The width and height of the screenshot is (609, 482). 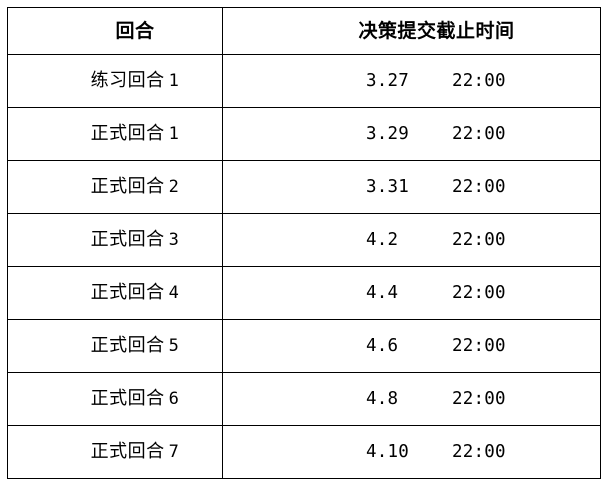 I want to click on deadline-cell: 4.8 22:00, so click(x=411, y=399).